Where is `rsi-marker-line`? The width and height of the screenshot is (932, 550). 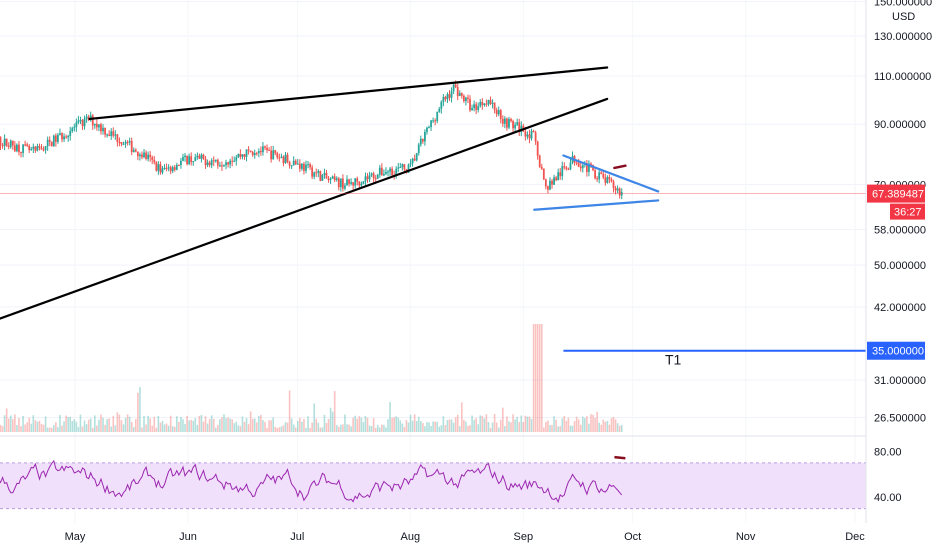
rsi-marker-line is located at coordinates (620, 457).